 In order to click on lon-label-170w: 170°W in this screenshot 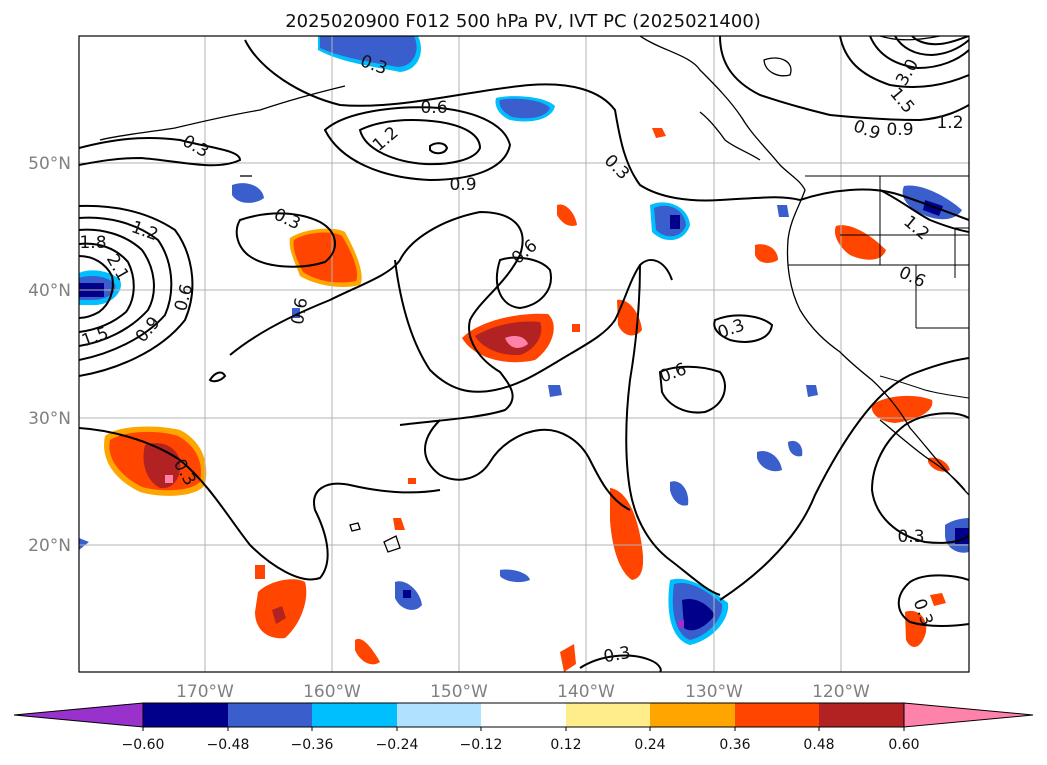, I will do `click(205, 692)`.